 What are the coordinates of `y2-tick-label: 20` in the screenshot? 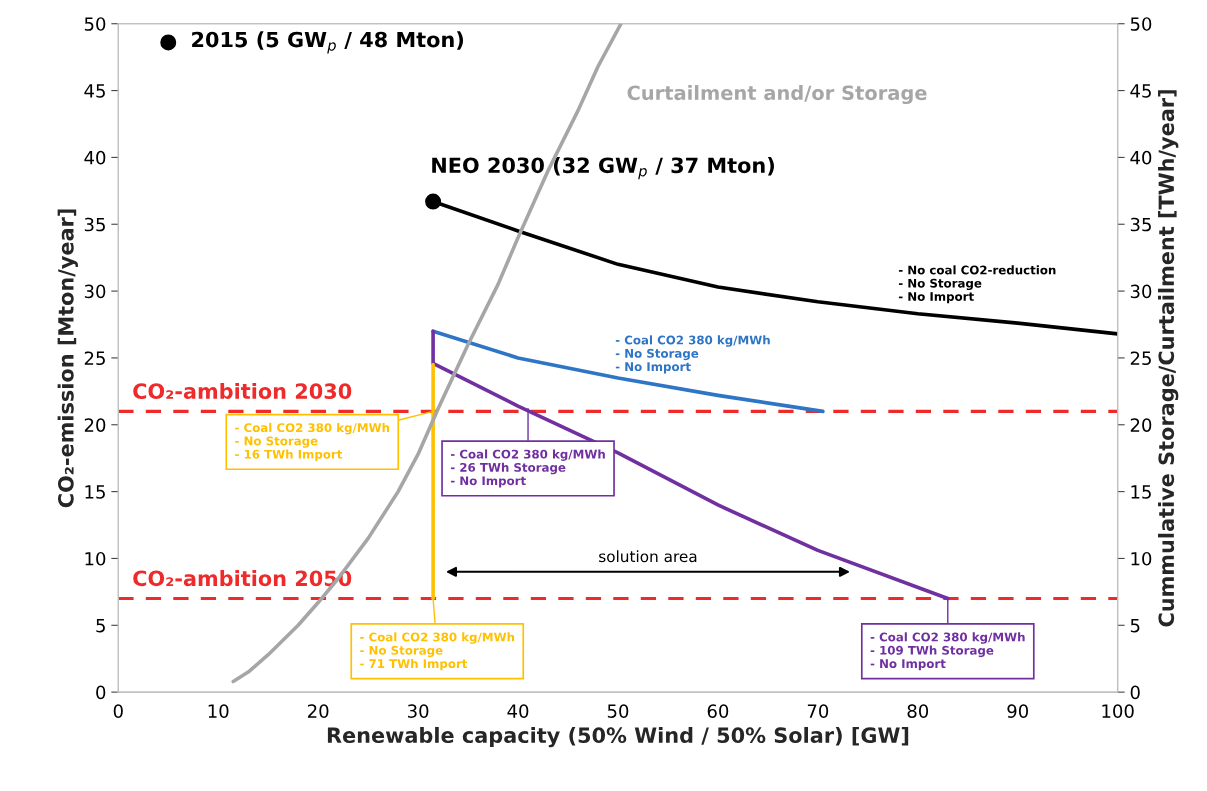 It's located at (1141, 425).